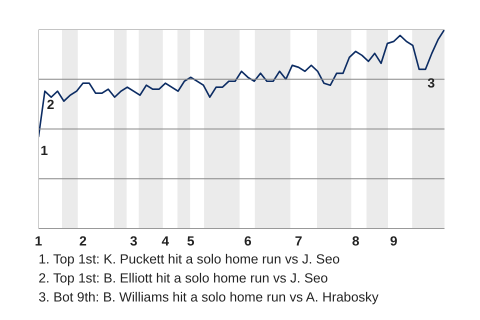  What do you see at coordinates (356, 241) in the screenshot?
I see `x-tick-label: 8` at bounding box center [356, 241].